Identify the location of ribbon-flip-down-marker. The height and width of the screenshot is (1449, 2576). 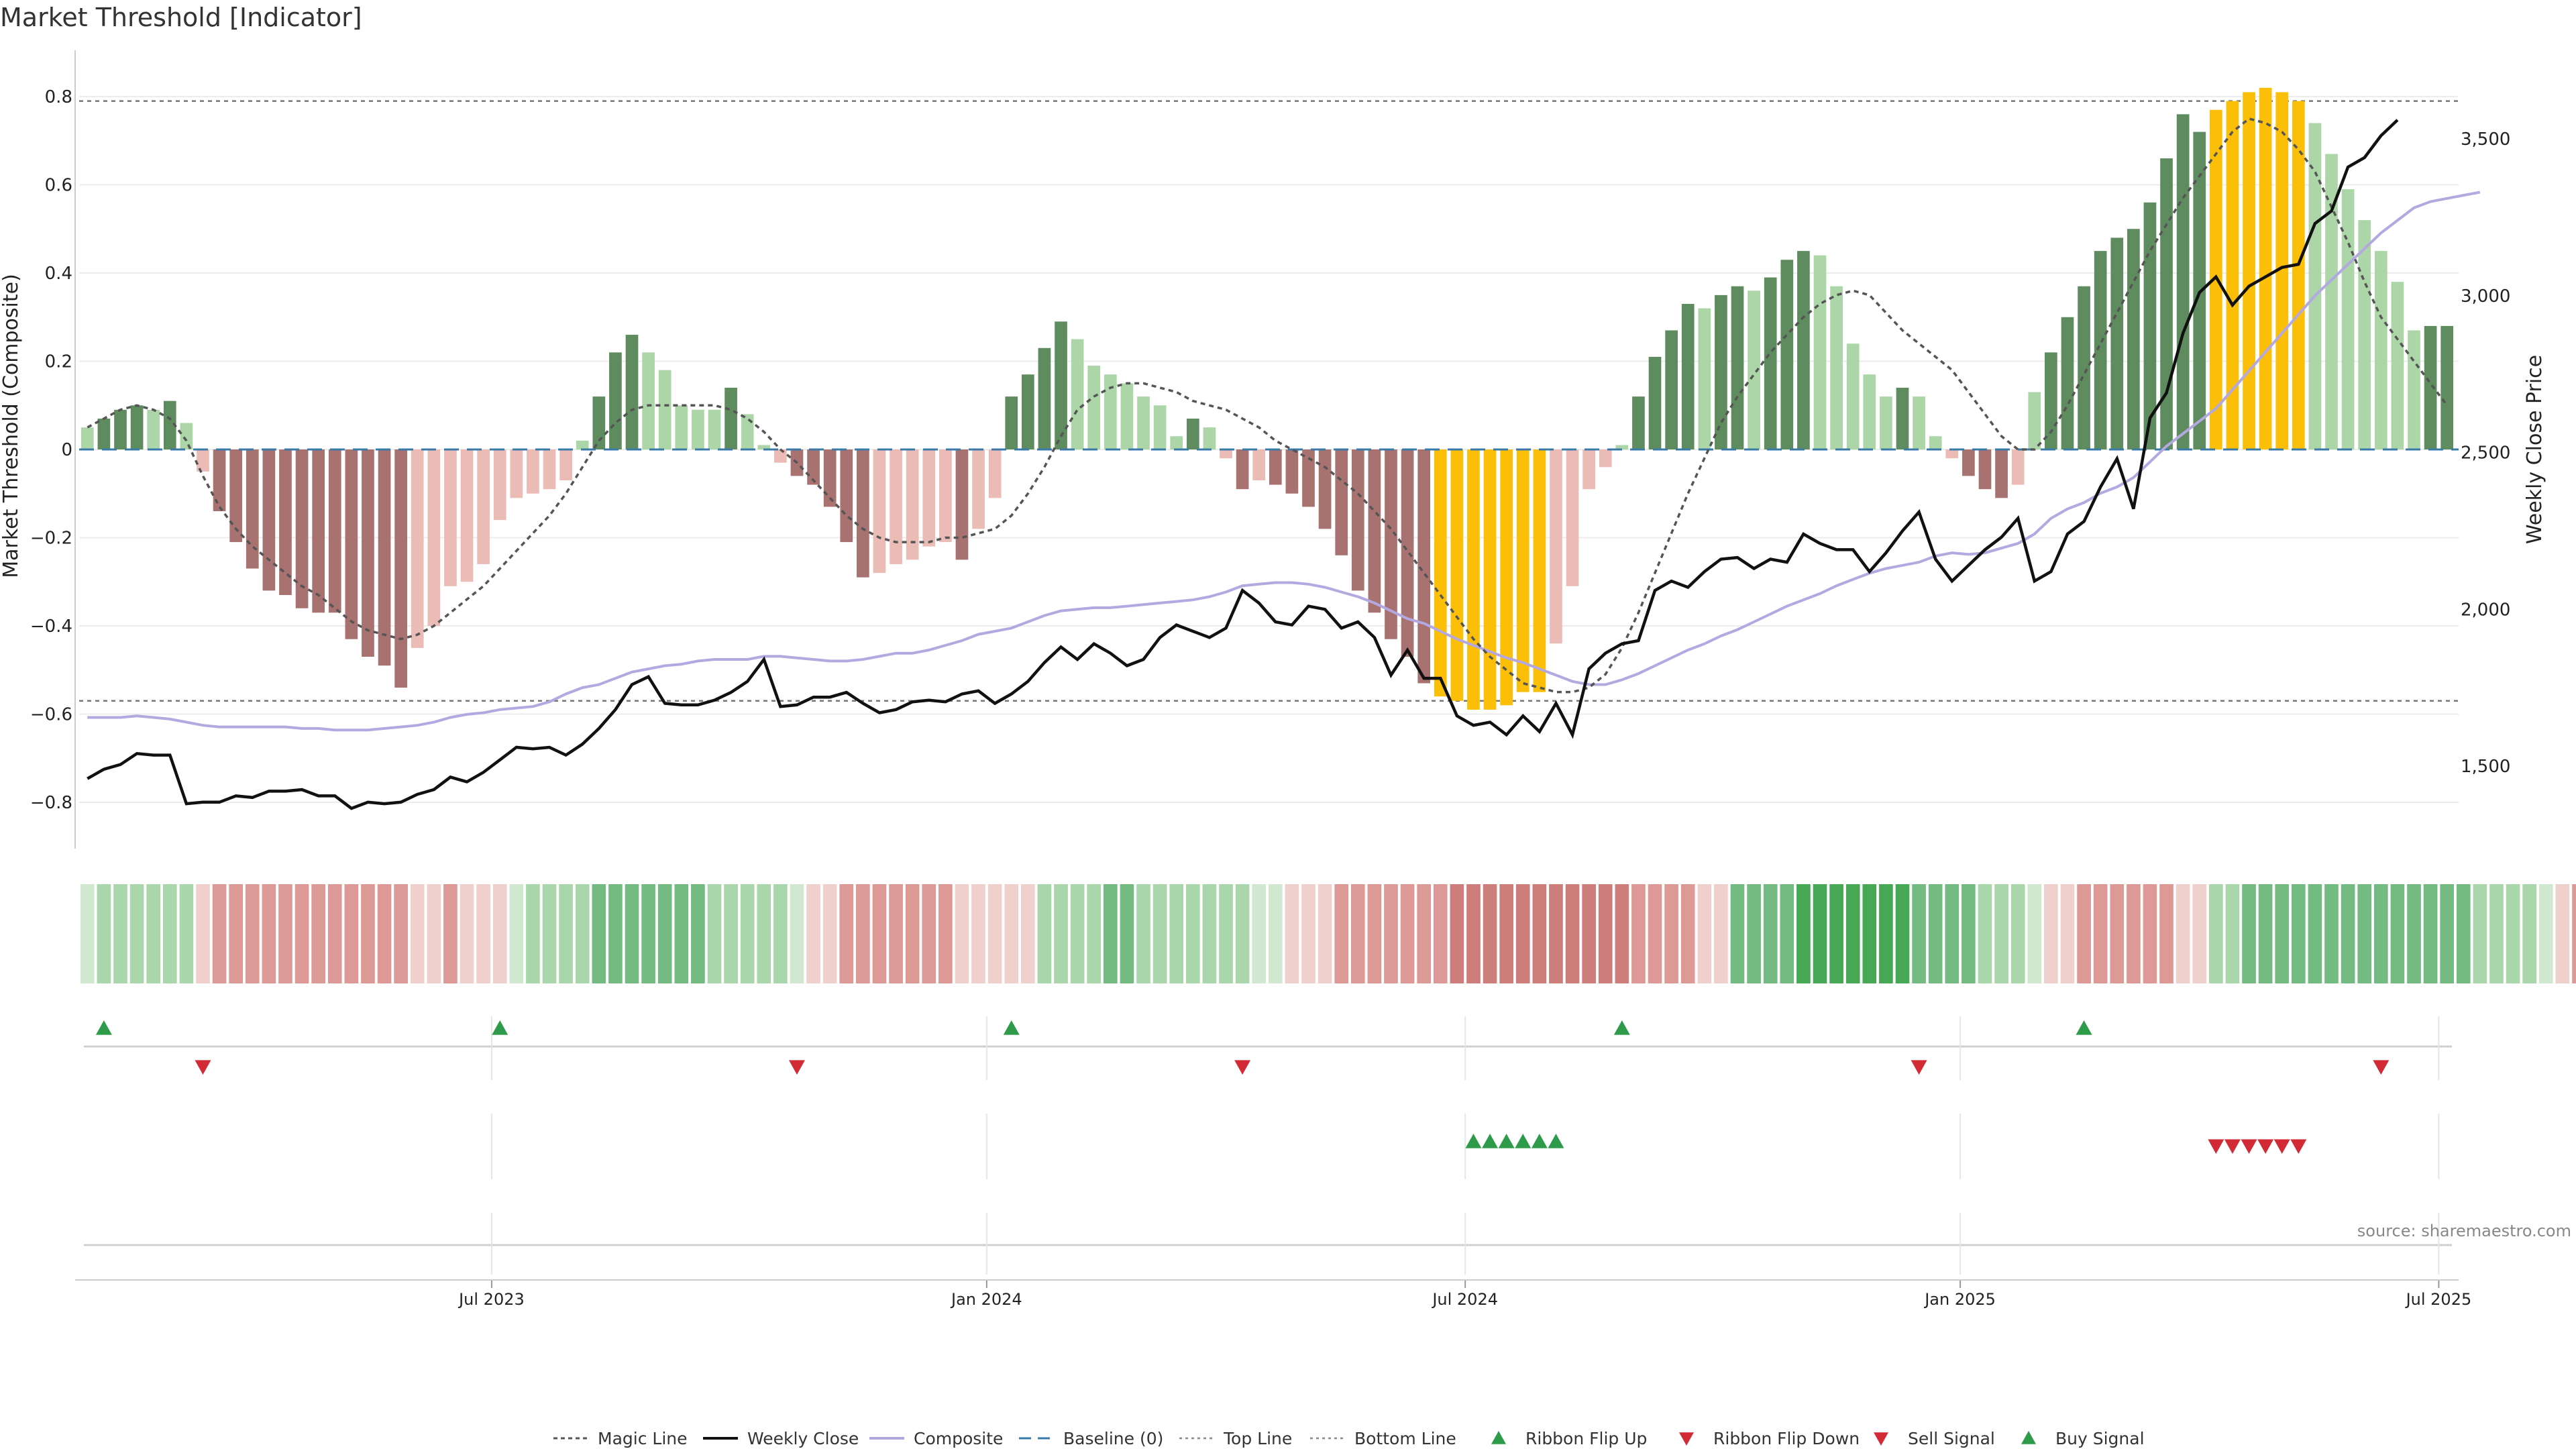
(203, 1067).